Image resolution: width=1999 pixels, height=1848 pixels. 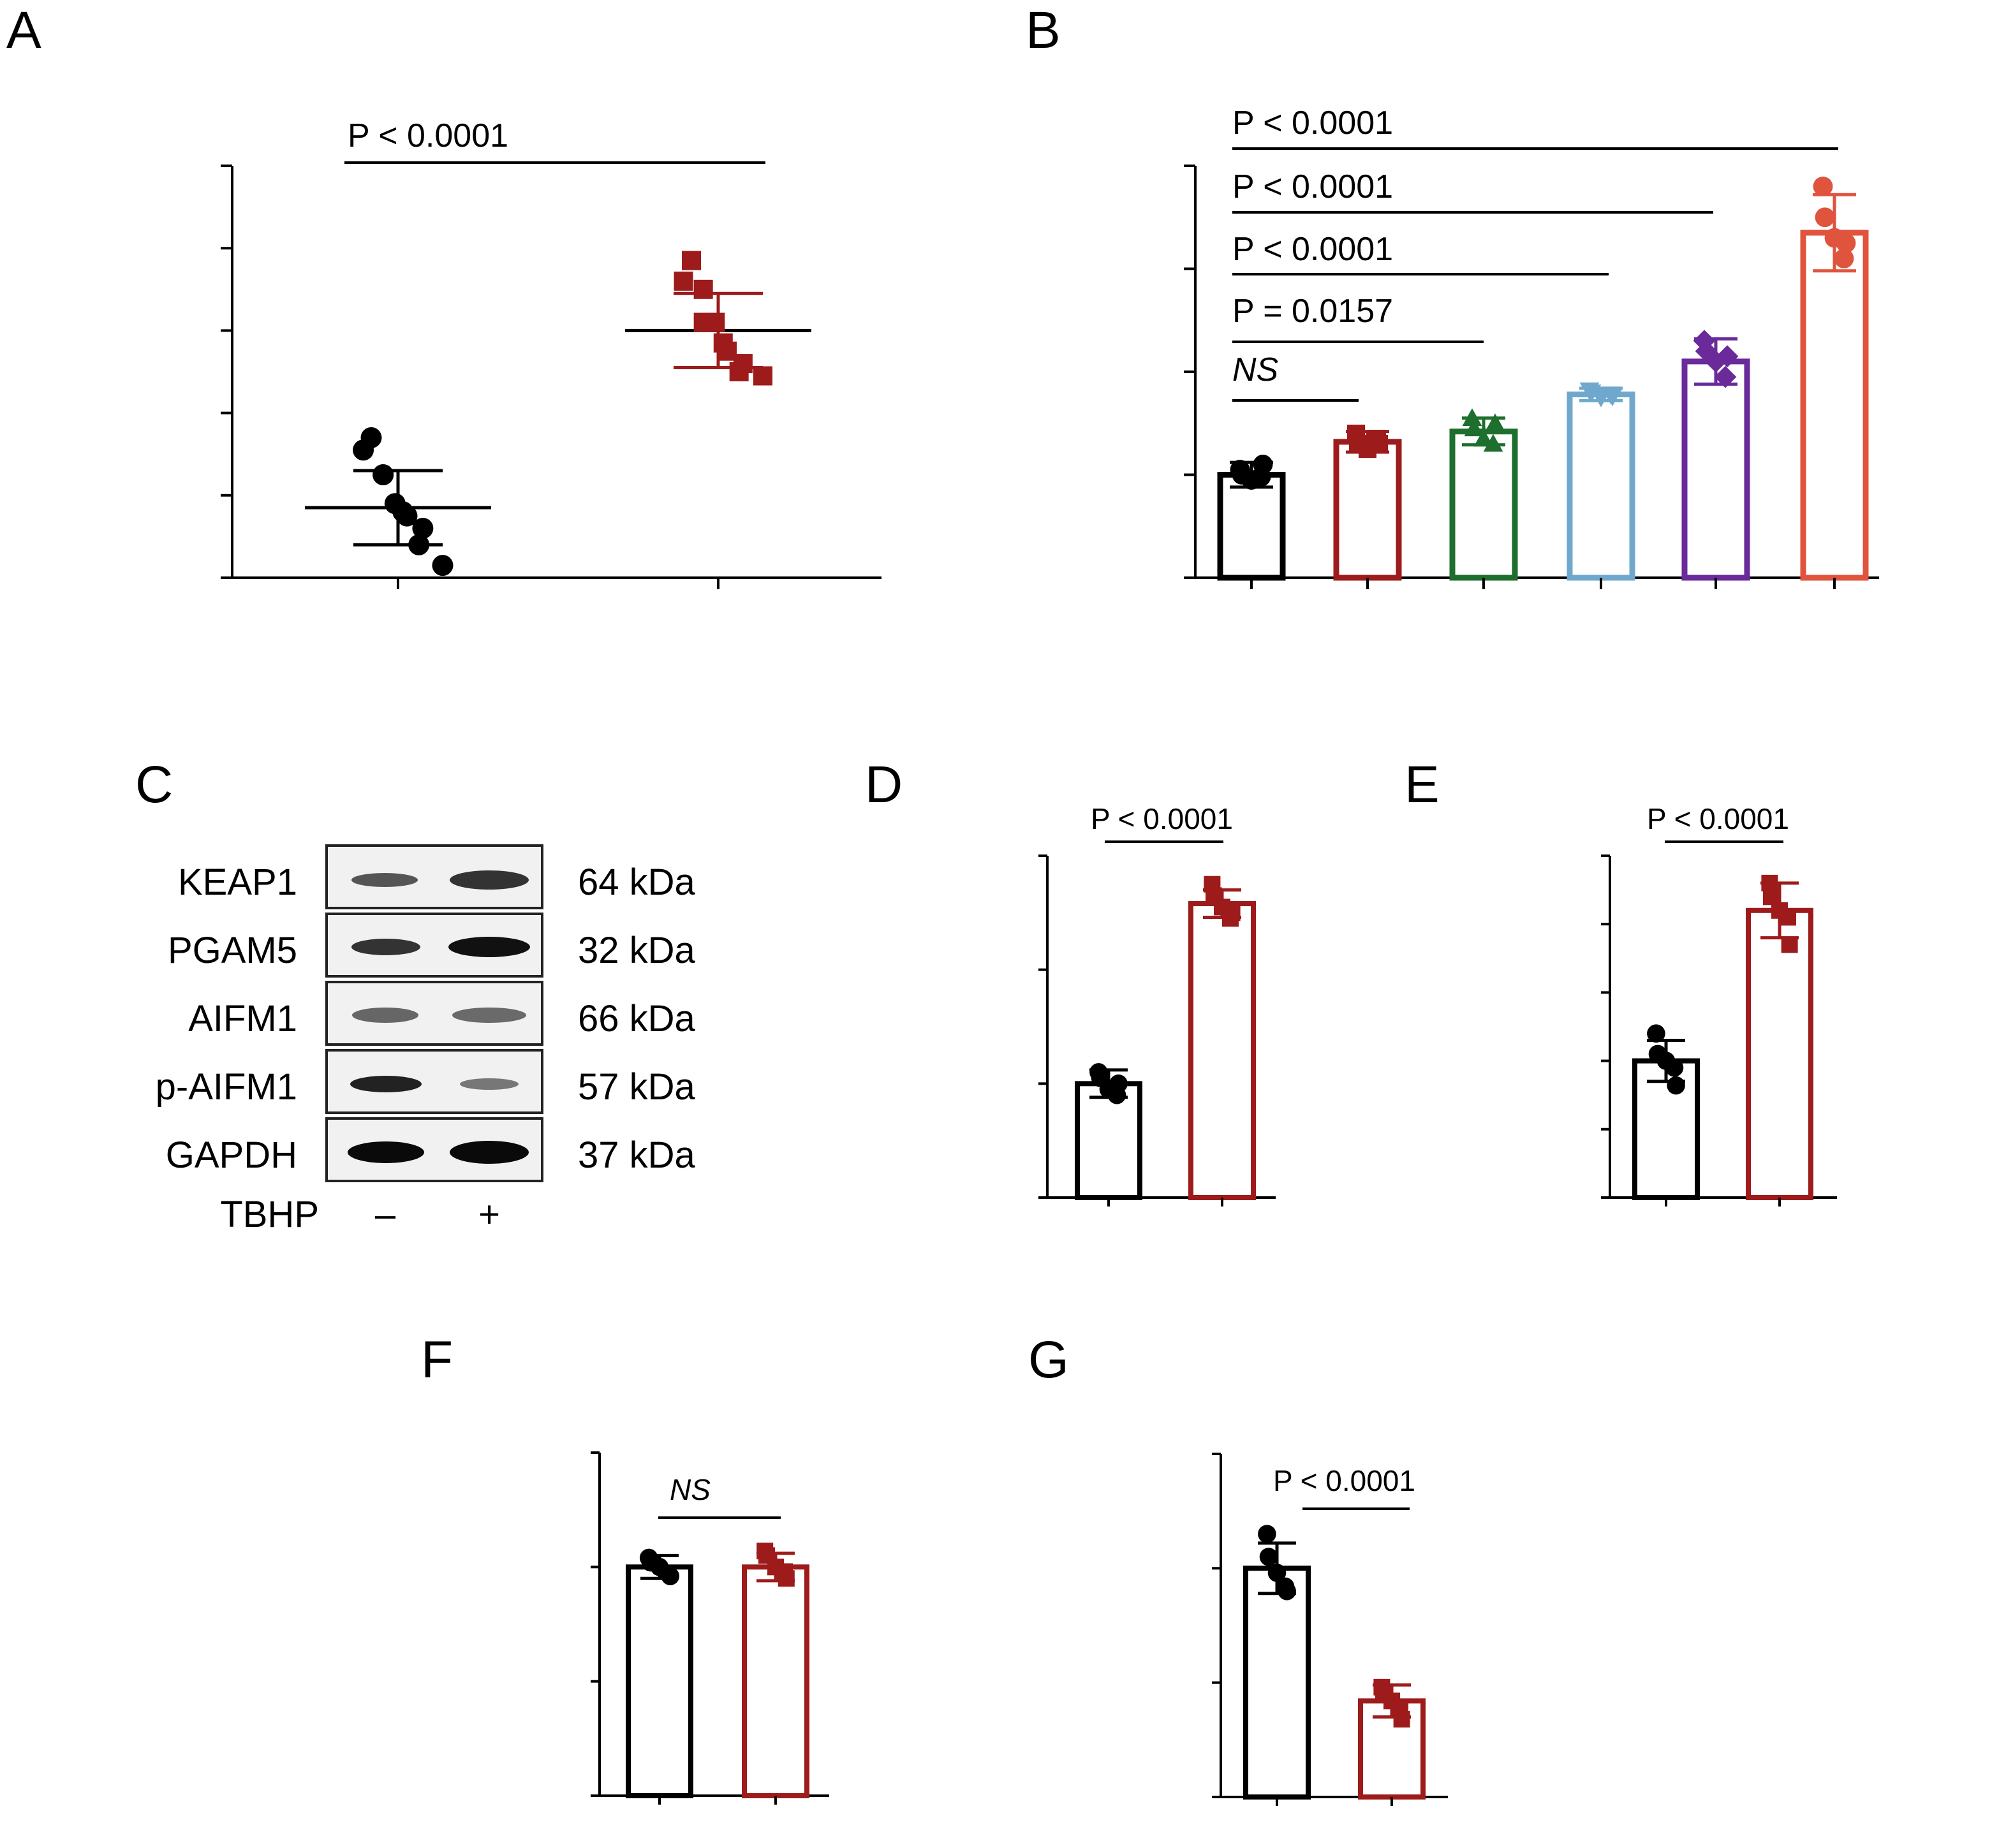 What do you see at coordinates (428, 135) in the screenshot?
I see `p-value-label-a: P < 0.0001` at bounding box center [428, 135].